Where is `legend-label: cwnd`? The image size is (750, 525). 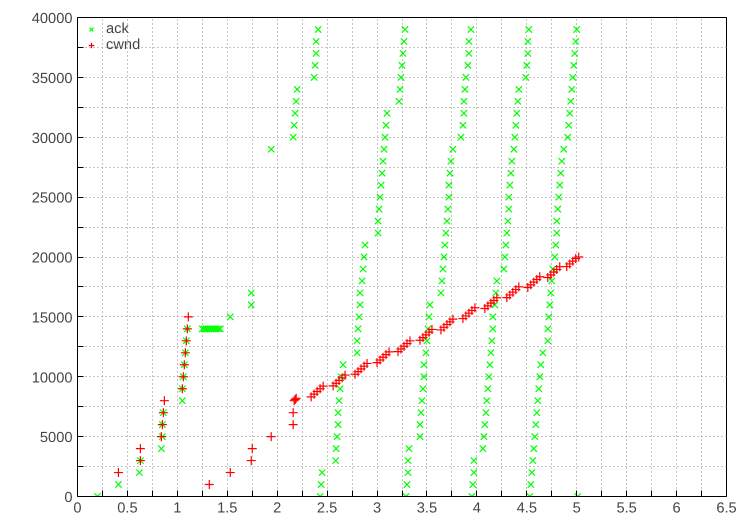 legend-label: cwnd is located at coordinates (123, 45).